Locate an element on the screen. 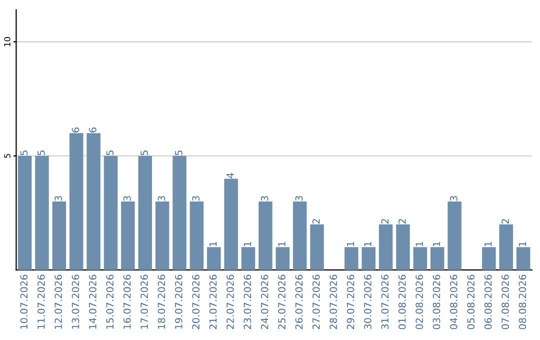 The width and height of the screenshot is (540, 340). x-tick-label: 25.07.2026 is located at coordinates (282, 302).